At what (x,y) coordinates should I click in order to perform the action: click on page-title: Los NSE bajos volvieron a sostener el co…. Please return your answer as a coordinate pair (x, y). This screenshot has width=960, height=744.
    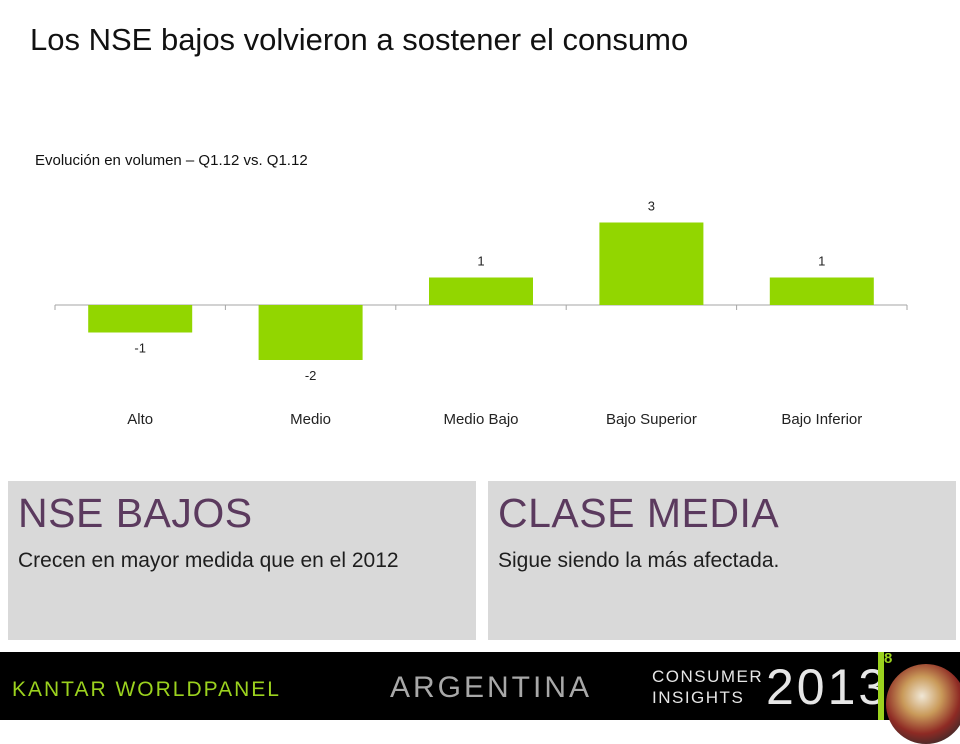
    Looking at the image, I should click on (359, 39).